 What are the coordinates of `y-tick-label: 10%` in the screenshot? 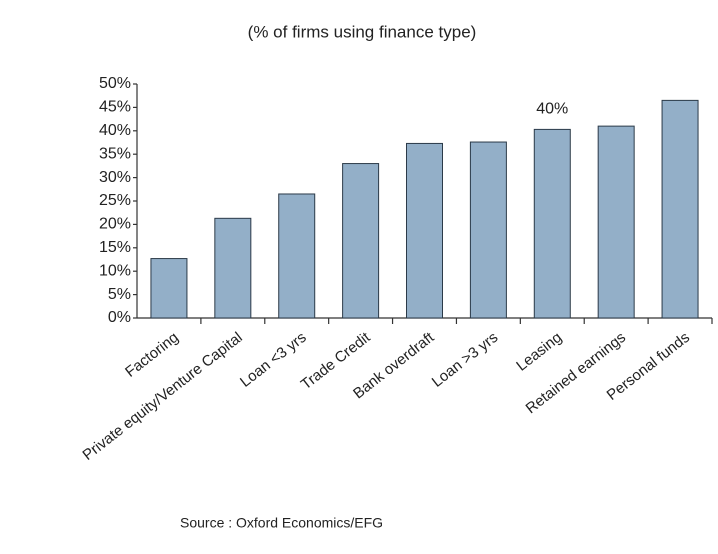 It's located at (115, 270).